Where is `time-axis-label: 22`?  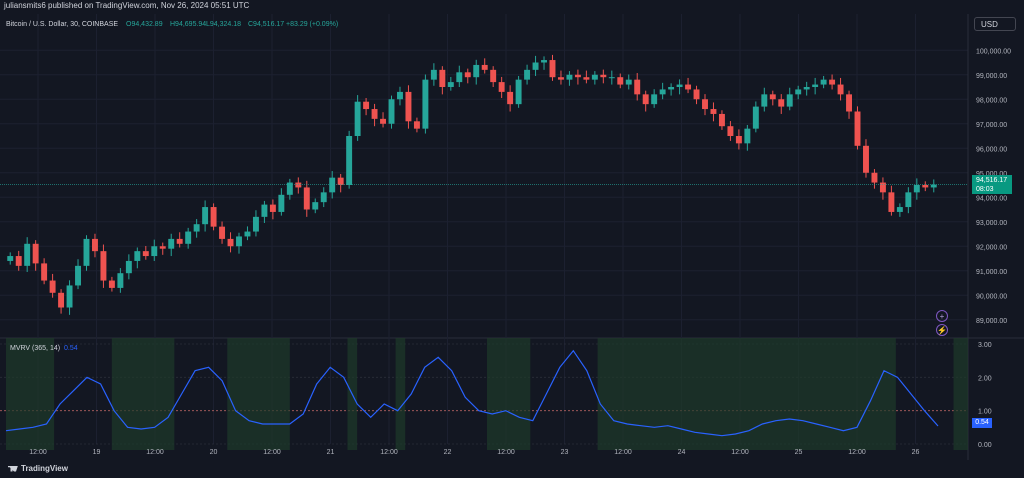 time-axis-label: 22 is located at coordinates (448, 452).